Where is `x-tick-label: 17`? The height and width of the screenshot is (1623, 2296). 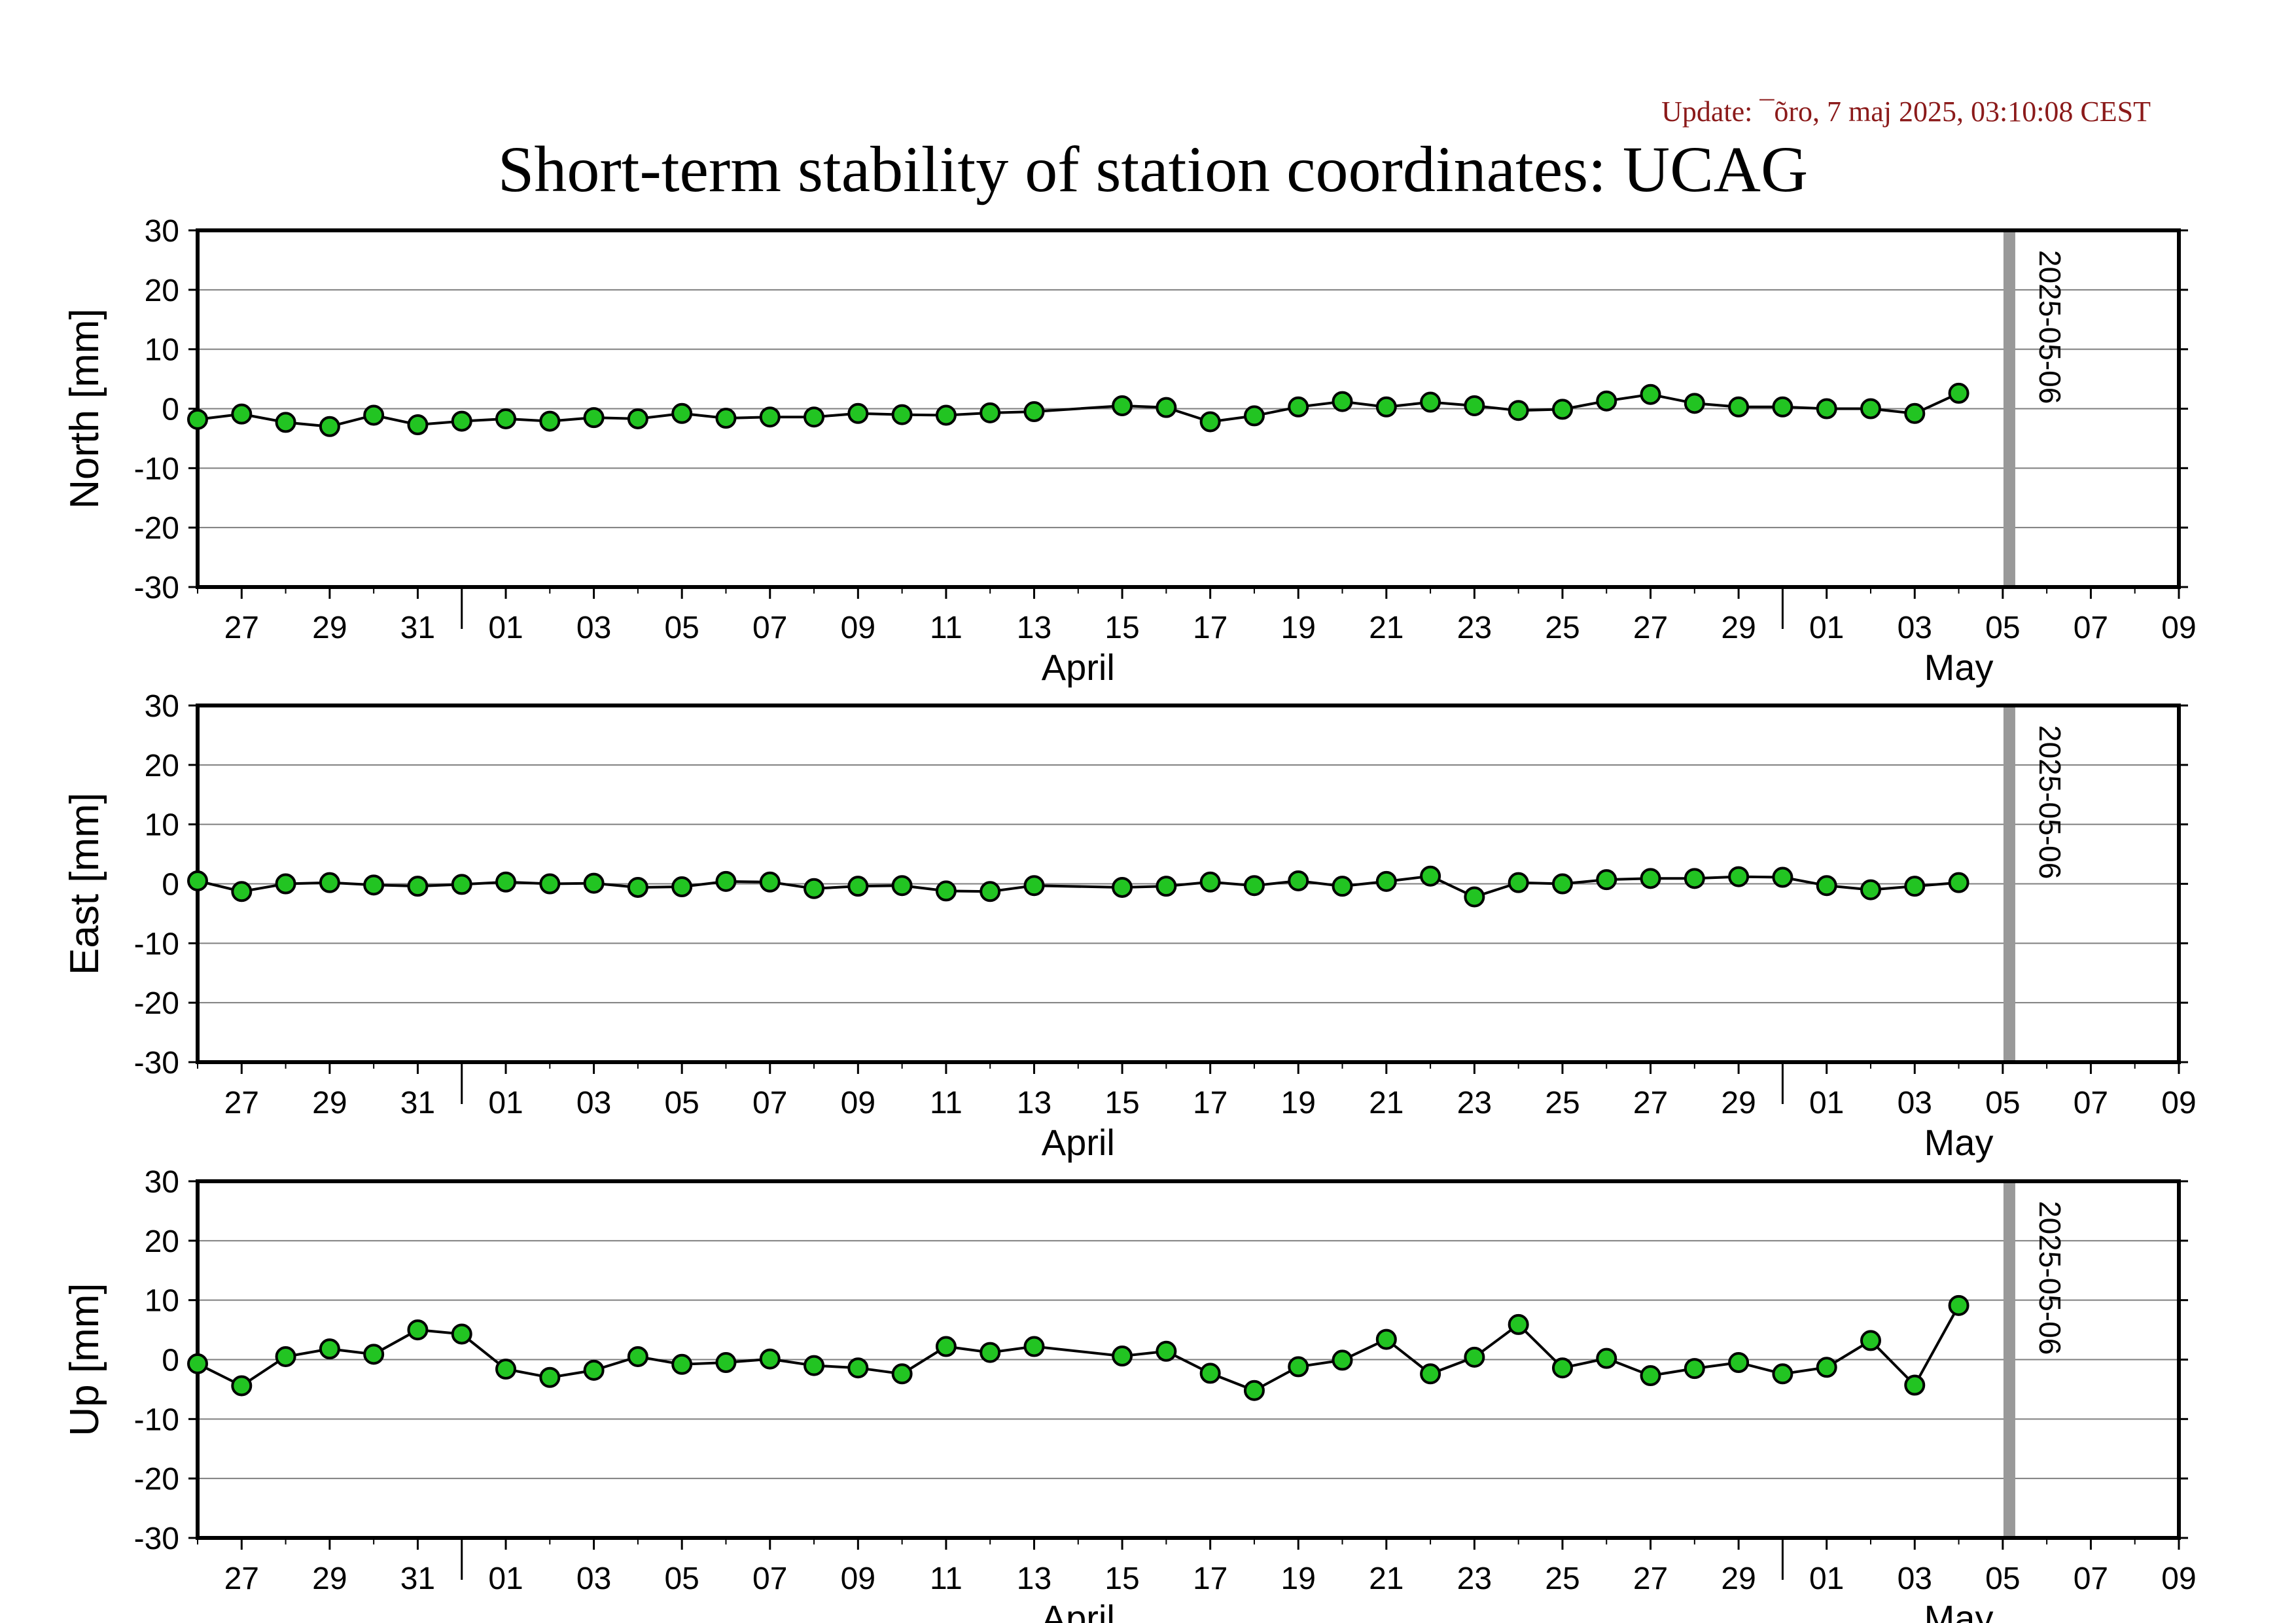
x-tick-label: 17 is located at coordinates (1210, 1578).